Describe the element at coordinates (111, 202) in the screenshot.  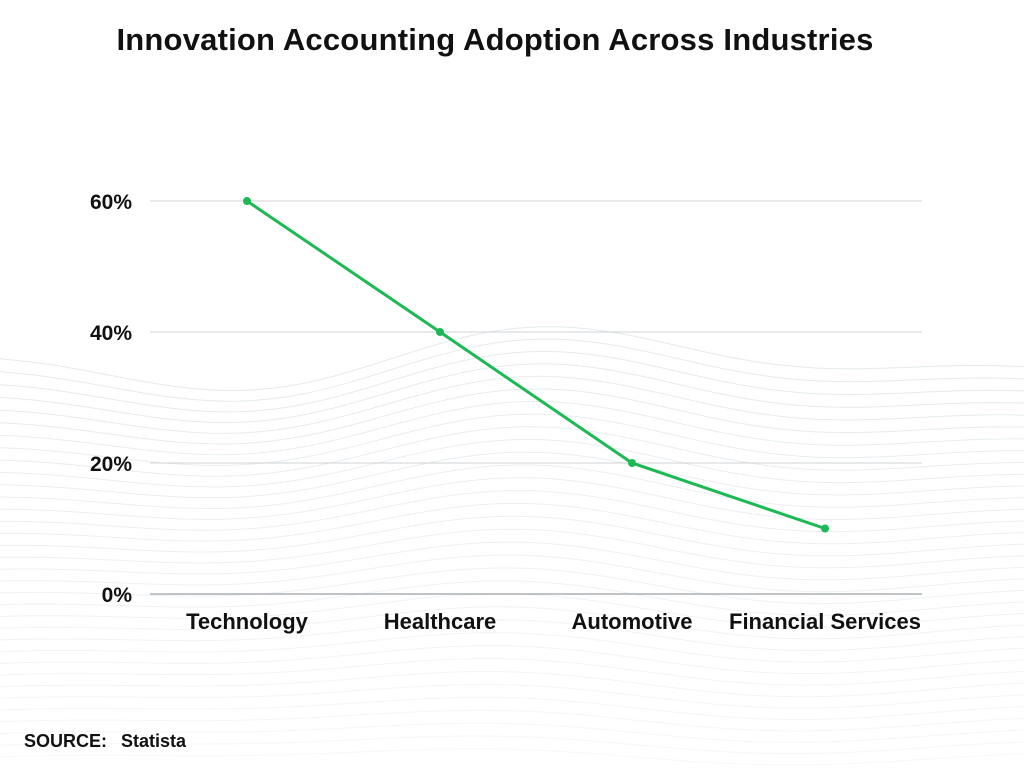
I see `y-tick-label: 60%` at that location.